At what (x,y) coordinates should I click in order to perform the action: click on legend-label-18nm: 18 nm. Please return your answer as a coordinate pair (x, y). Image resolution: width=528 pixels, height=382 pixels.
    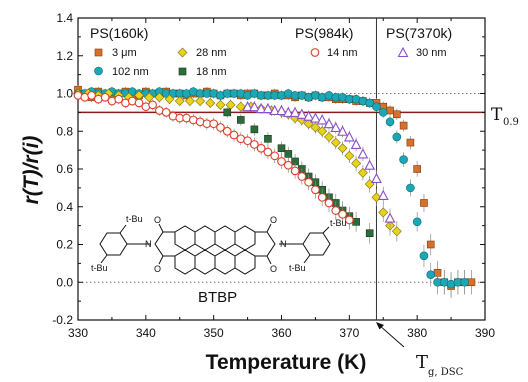
    Looking at the image, I should click on (211, 72).